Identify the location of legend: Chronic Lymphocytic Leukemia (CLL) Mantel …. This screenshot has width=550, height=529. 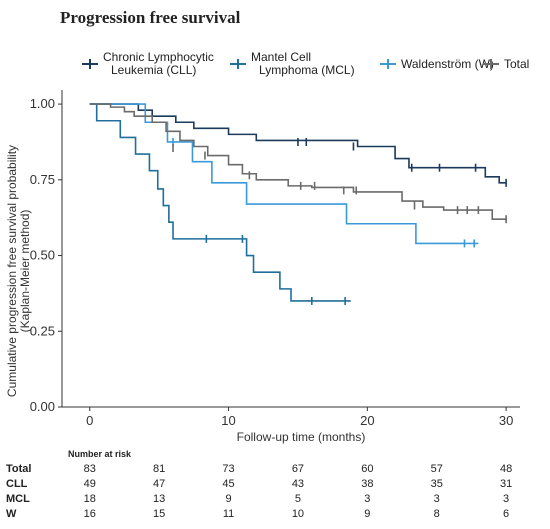
(305, 63).